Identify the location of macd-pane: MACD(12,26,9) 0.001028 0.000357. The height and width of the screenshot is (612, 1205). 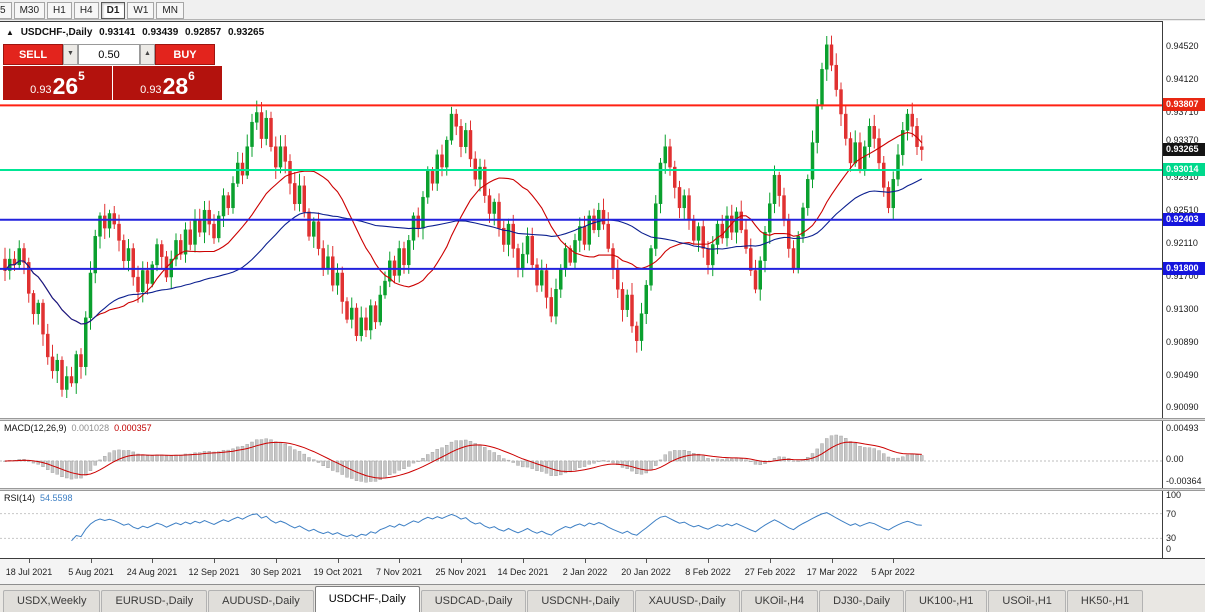
(581, 454).